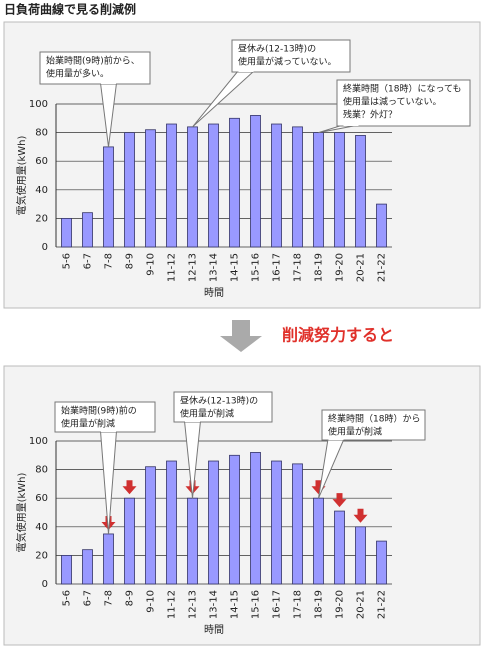  What do you see at coordinates (374, 419) in the screenshot?
I see `callout-text: 終業時間（18時）から` at bounding box center [374, 419].